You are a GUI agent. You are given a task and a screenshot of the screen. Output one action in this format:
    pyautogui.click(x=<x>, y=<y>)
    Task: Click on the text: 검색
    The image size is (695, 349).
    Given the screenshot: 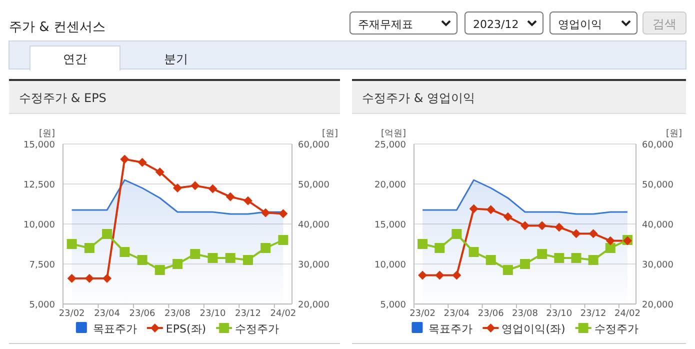 What is the action you would take?
    pyautogui.click(x=664, y=24)
    